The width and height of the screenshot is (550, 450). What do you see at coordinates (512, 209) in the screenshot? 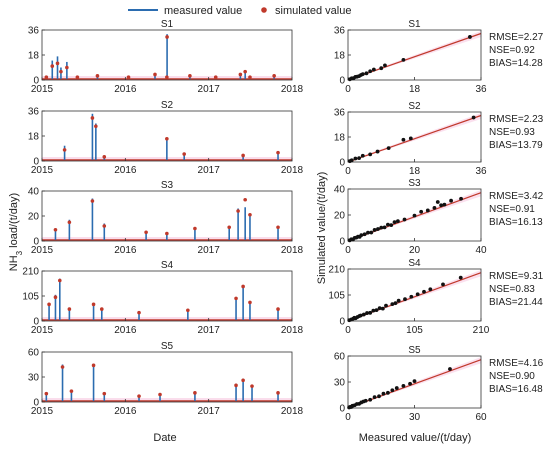
I see `stat-label: NSE=0.91` at bounding box center [512, 209].